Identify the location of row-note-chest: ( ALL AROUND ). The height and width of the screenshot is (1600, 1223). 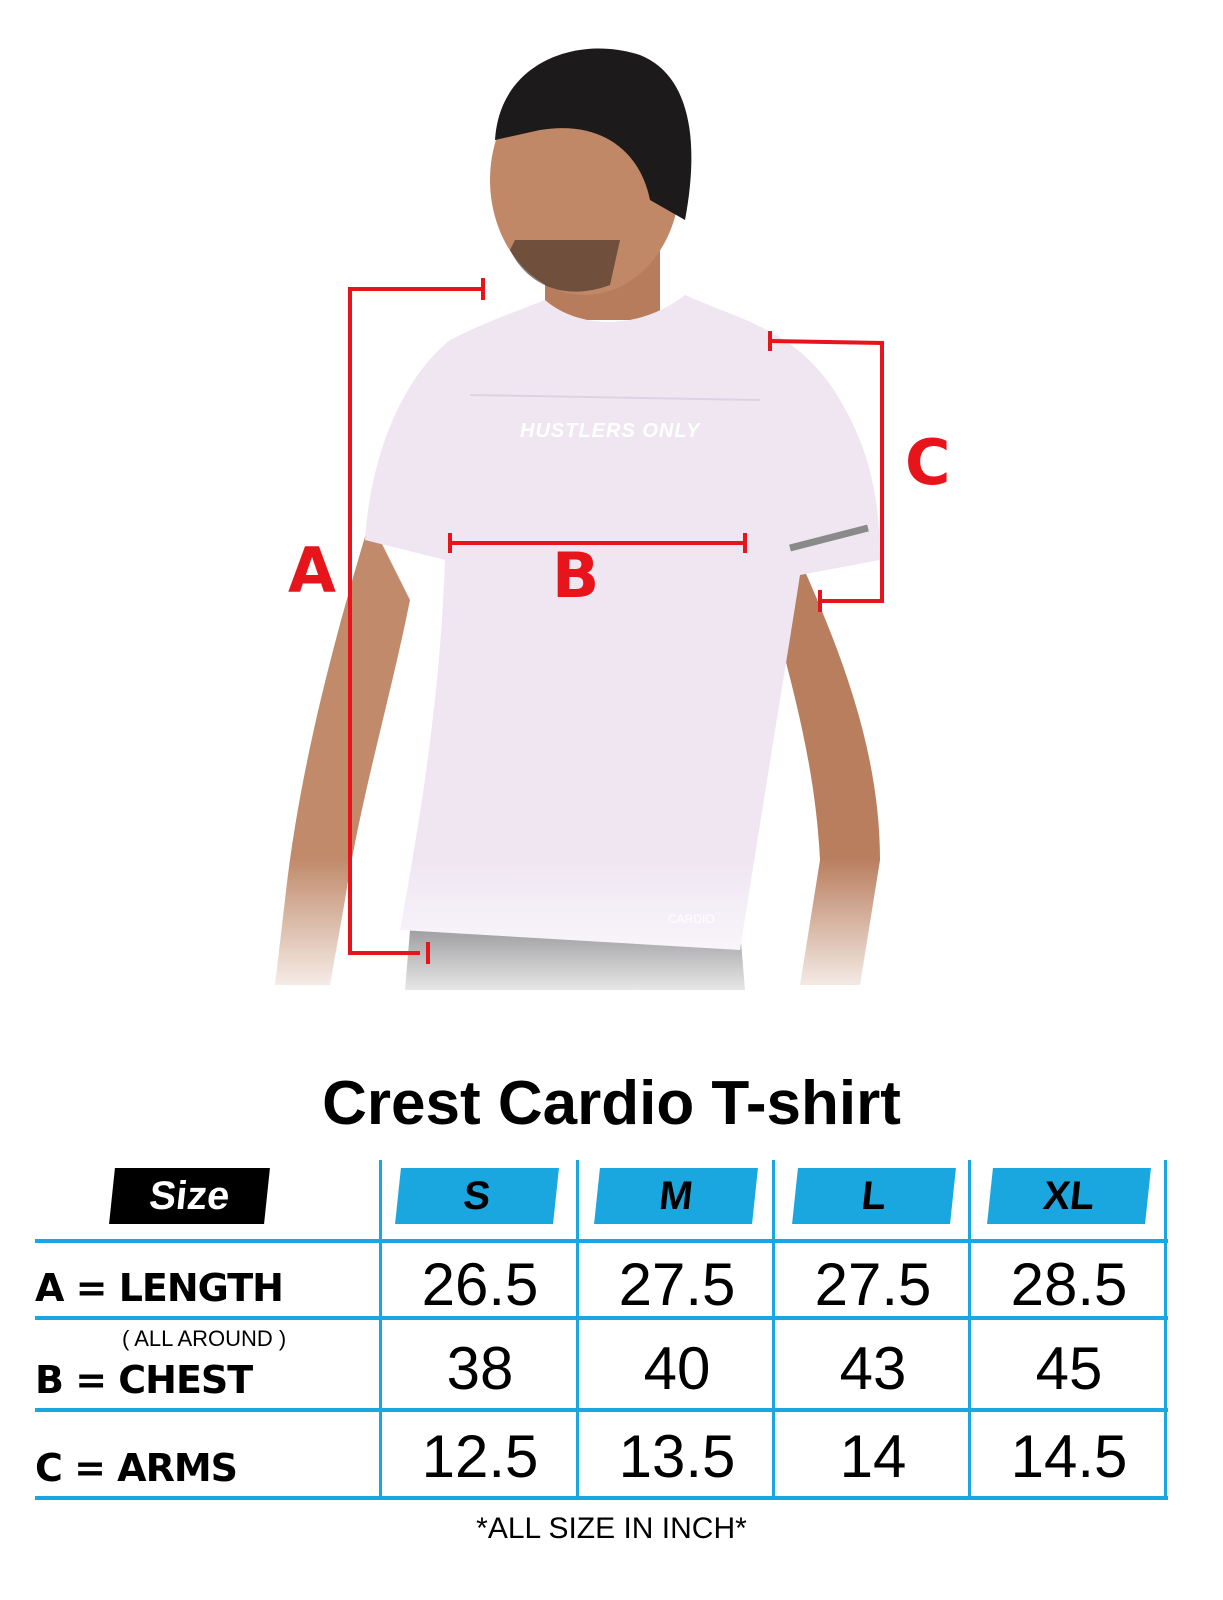
(204, 1338).